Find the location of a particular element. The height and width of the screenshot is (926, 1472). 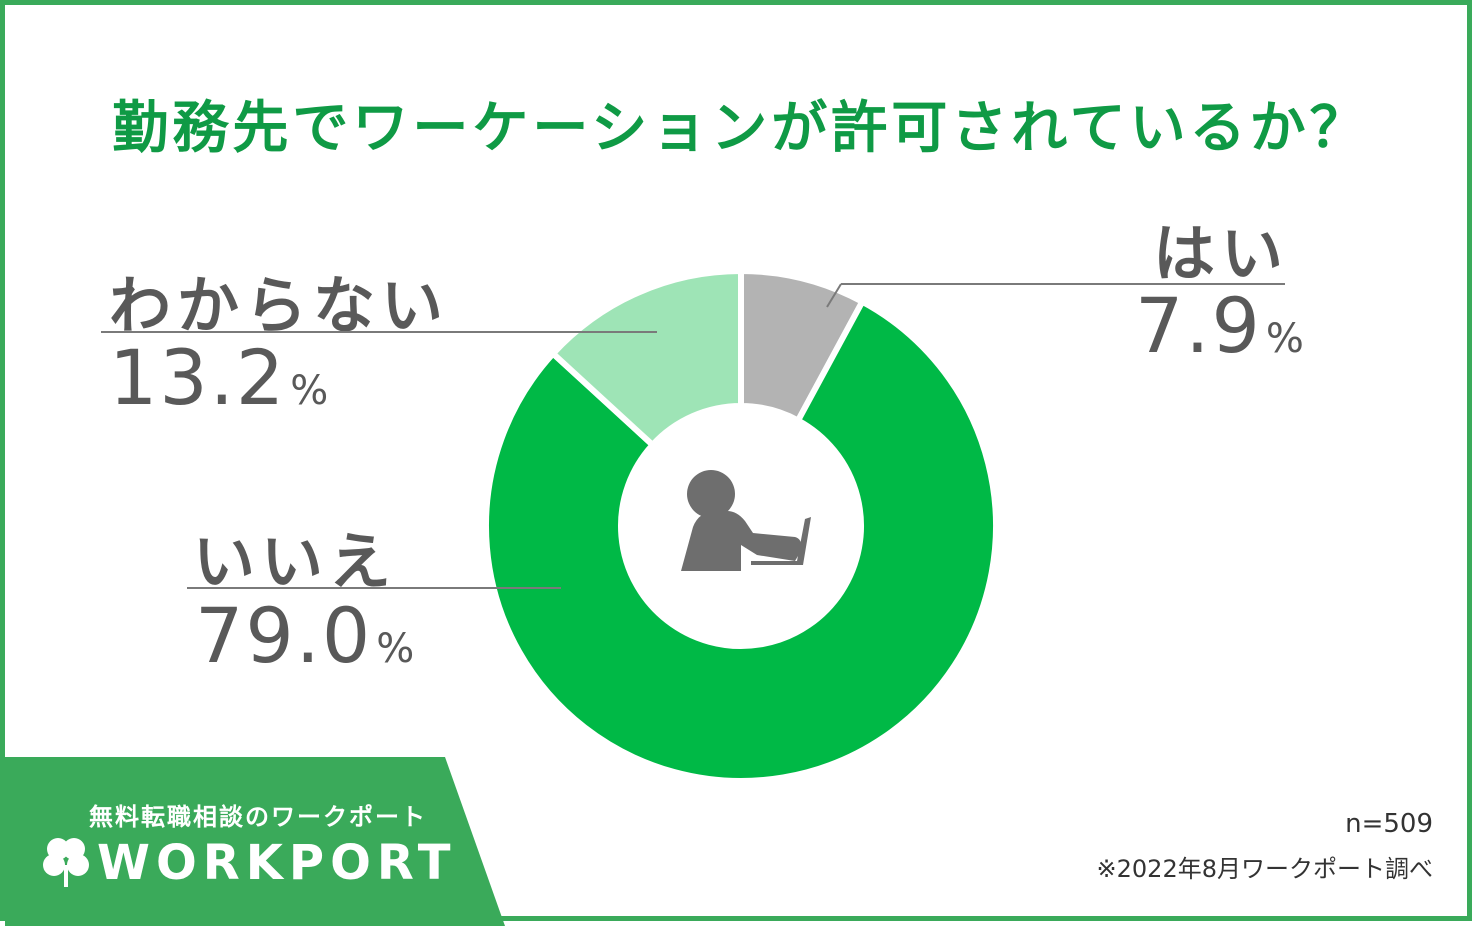

label-yes-value: 7.9% is located at coordinates (1220, 325).